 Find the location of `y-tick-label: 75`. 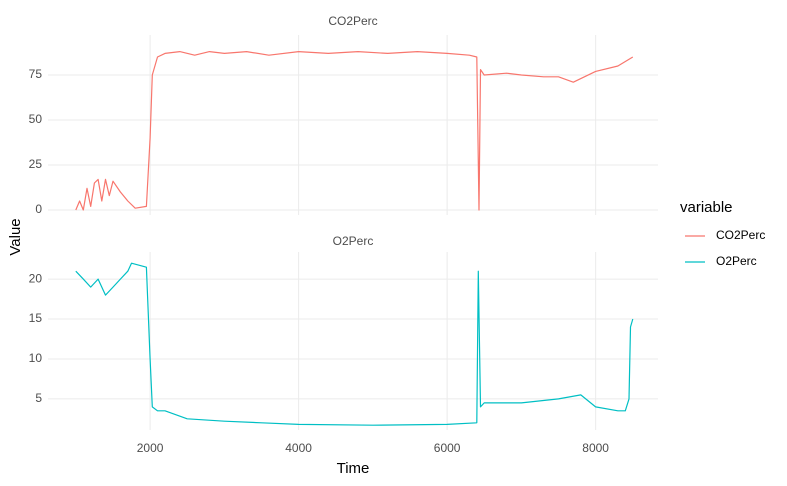

y-tick-label: 75 is located at coordinates (36, 74).